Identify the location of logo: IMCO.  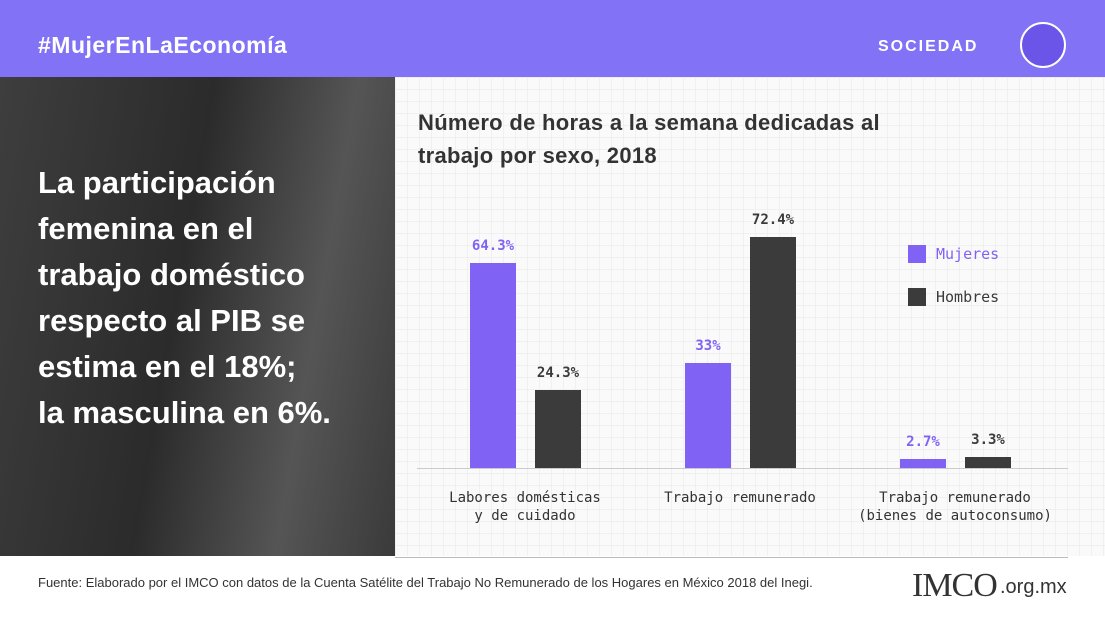
(955, 585).